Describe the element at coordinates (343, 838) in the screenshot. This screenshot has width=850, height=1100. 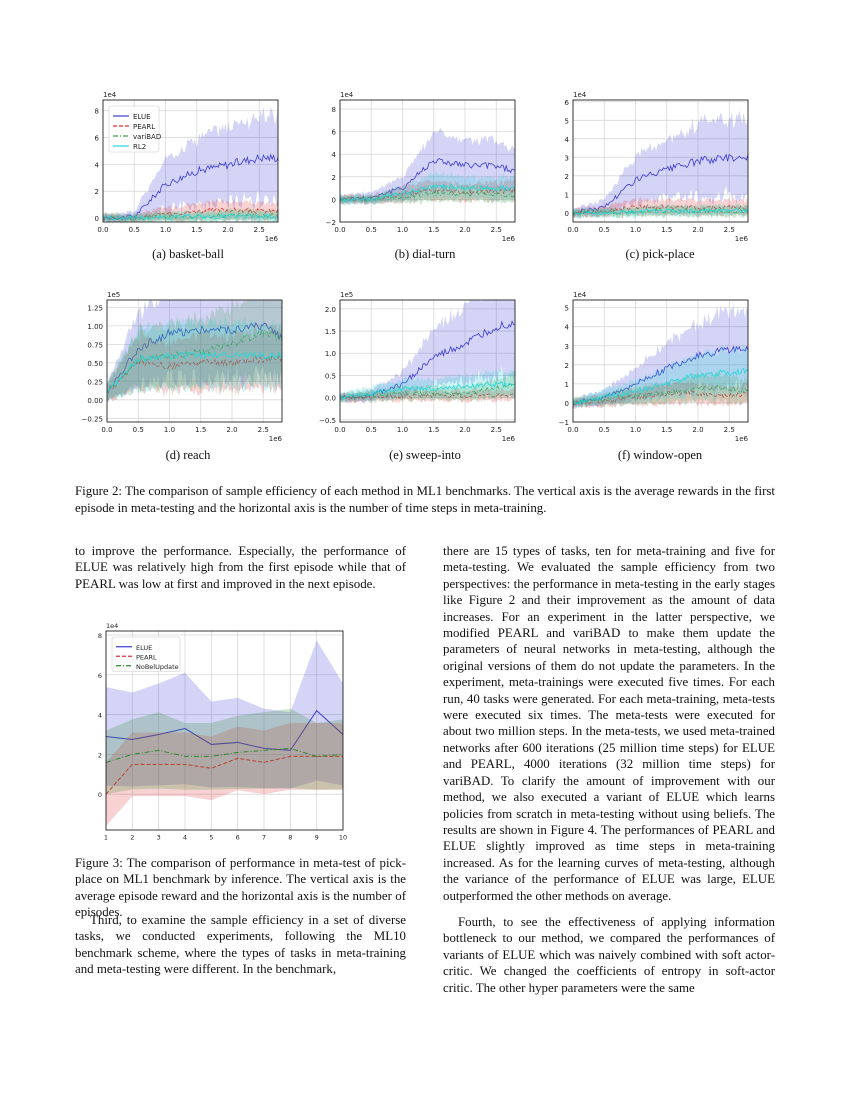
I see `x-tick-label: 10` at that location.